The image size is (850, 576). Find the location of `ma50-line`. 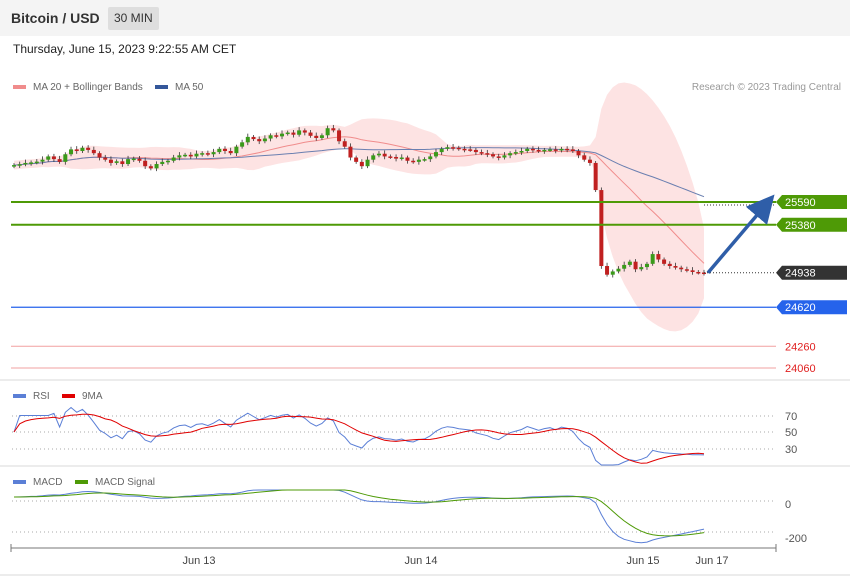

ma50-line is located at coordinates (359, 172).